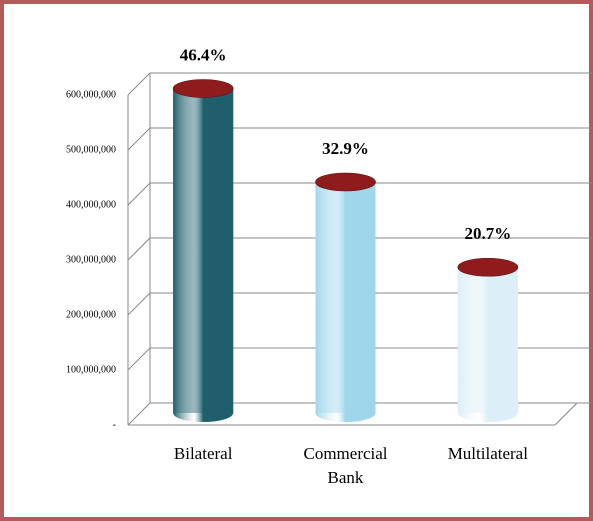  Describe the element at coordinates (345, 465) in the screenshot. I see `x-tick-label: Commercial Bank` at that location.